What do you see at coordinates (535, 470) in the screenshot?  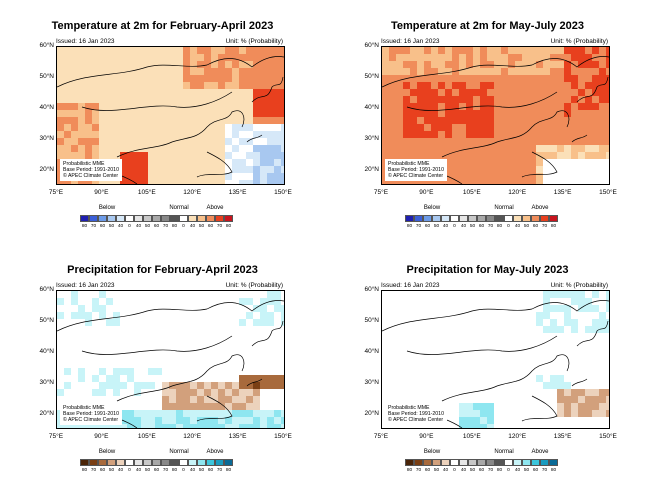 I see `legend-tick: 60` at bounding box center [535, 470].